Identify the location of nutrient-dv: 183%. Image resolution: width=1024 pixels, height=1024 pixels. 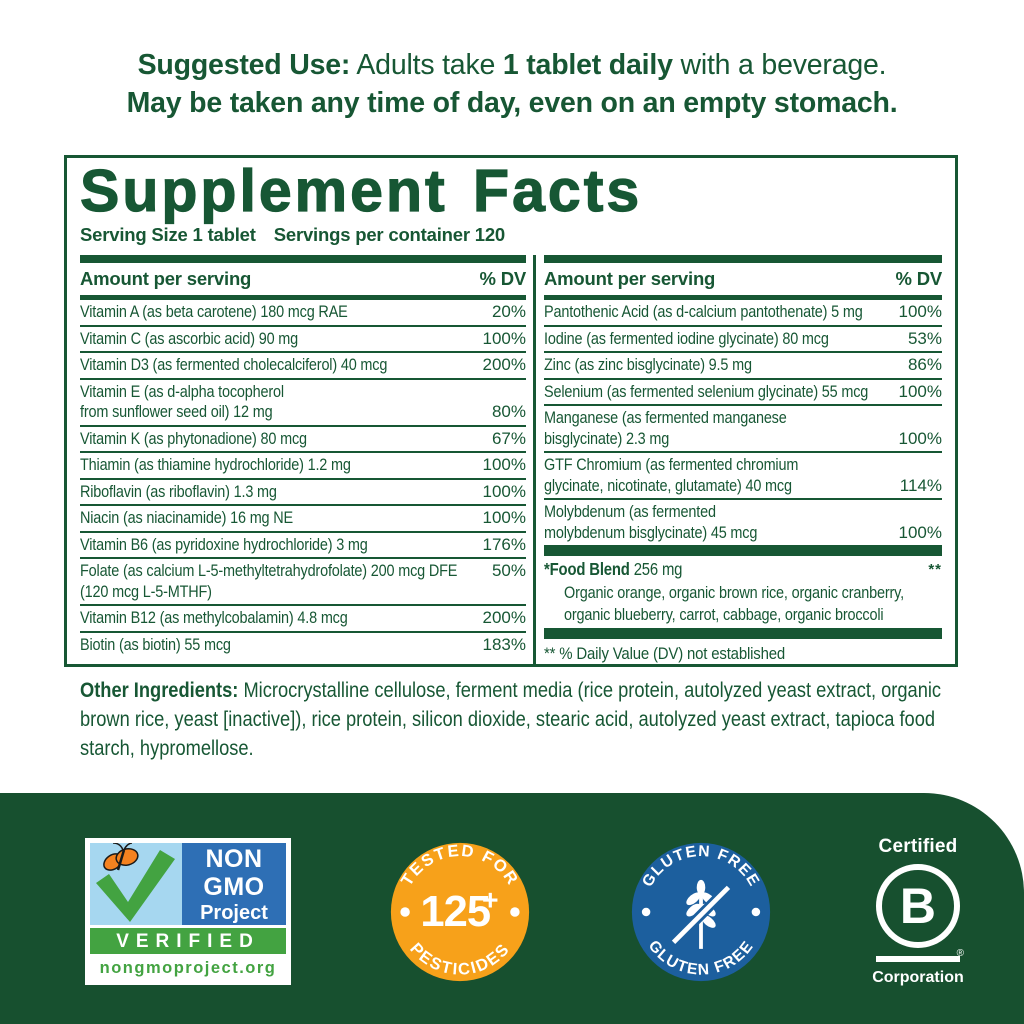
(504, 644).